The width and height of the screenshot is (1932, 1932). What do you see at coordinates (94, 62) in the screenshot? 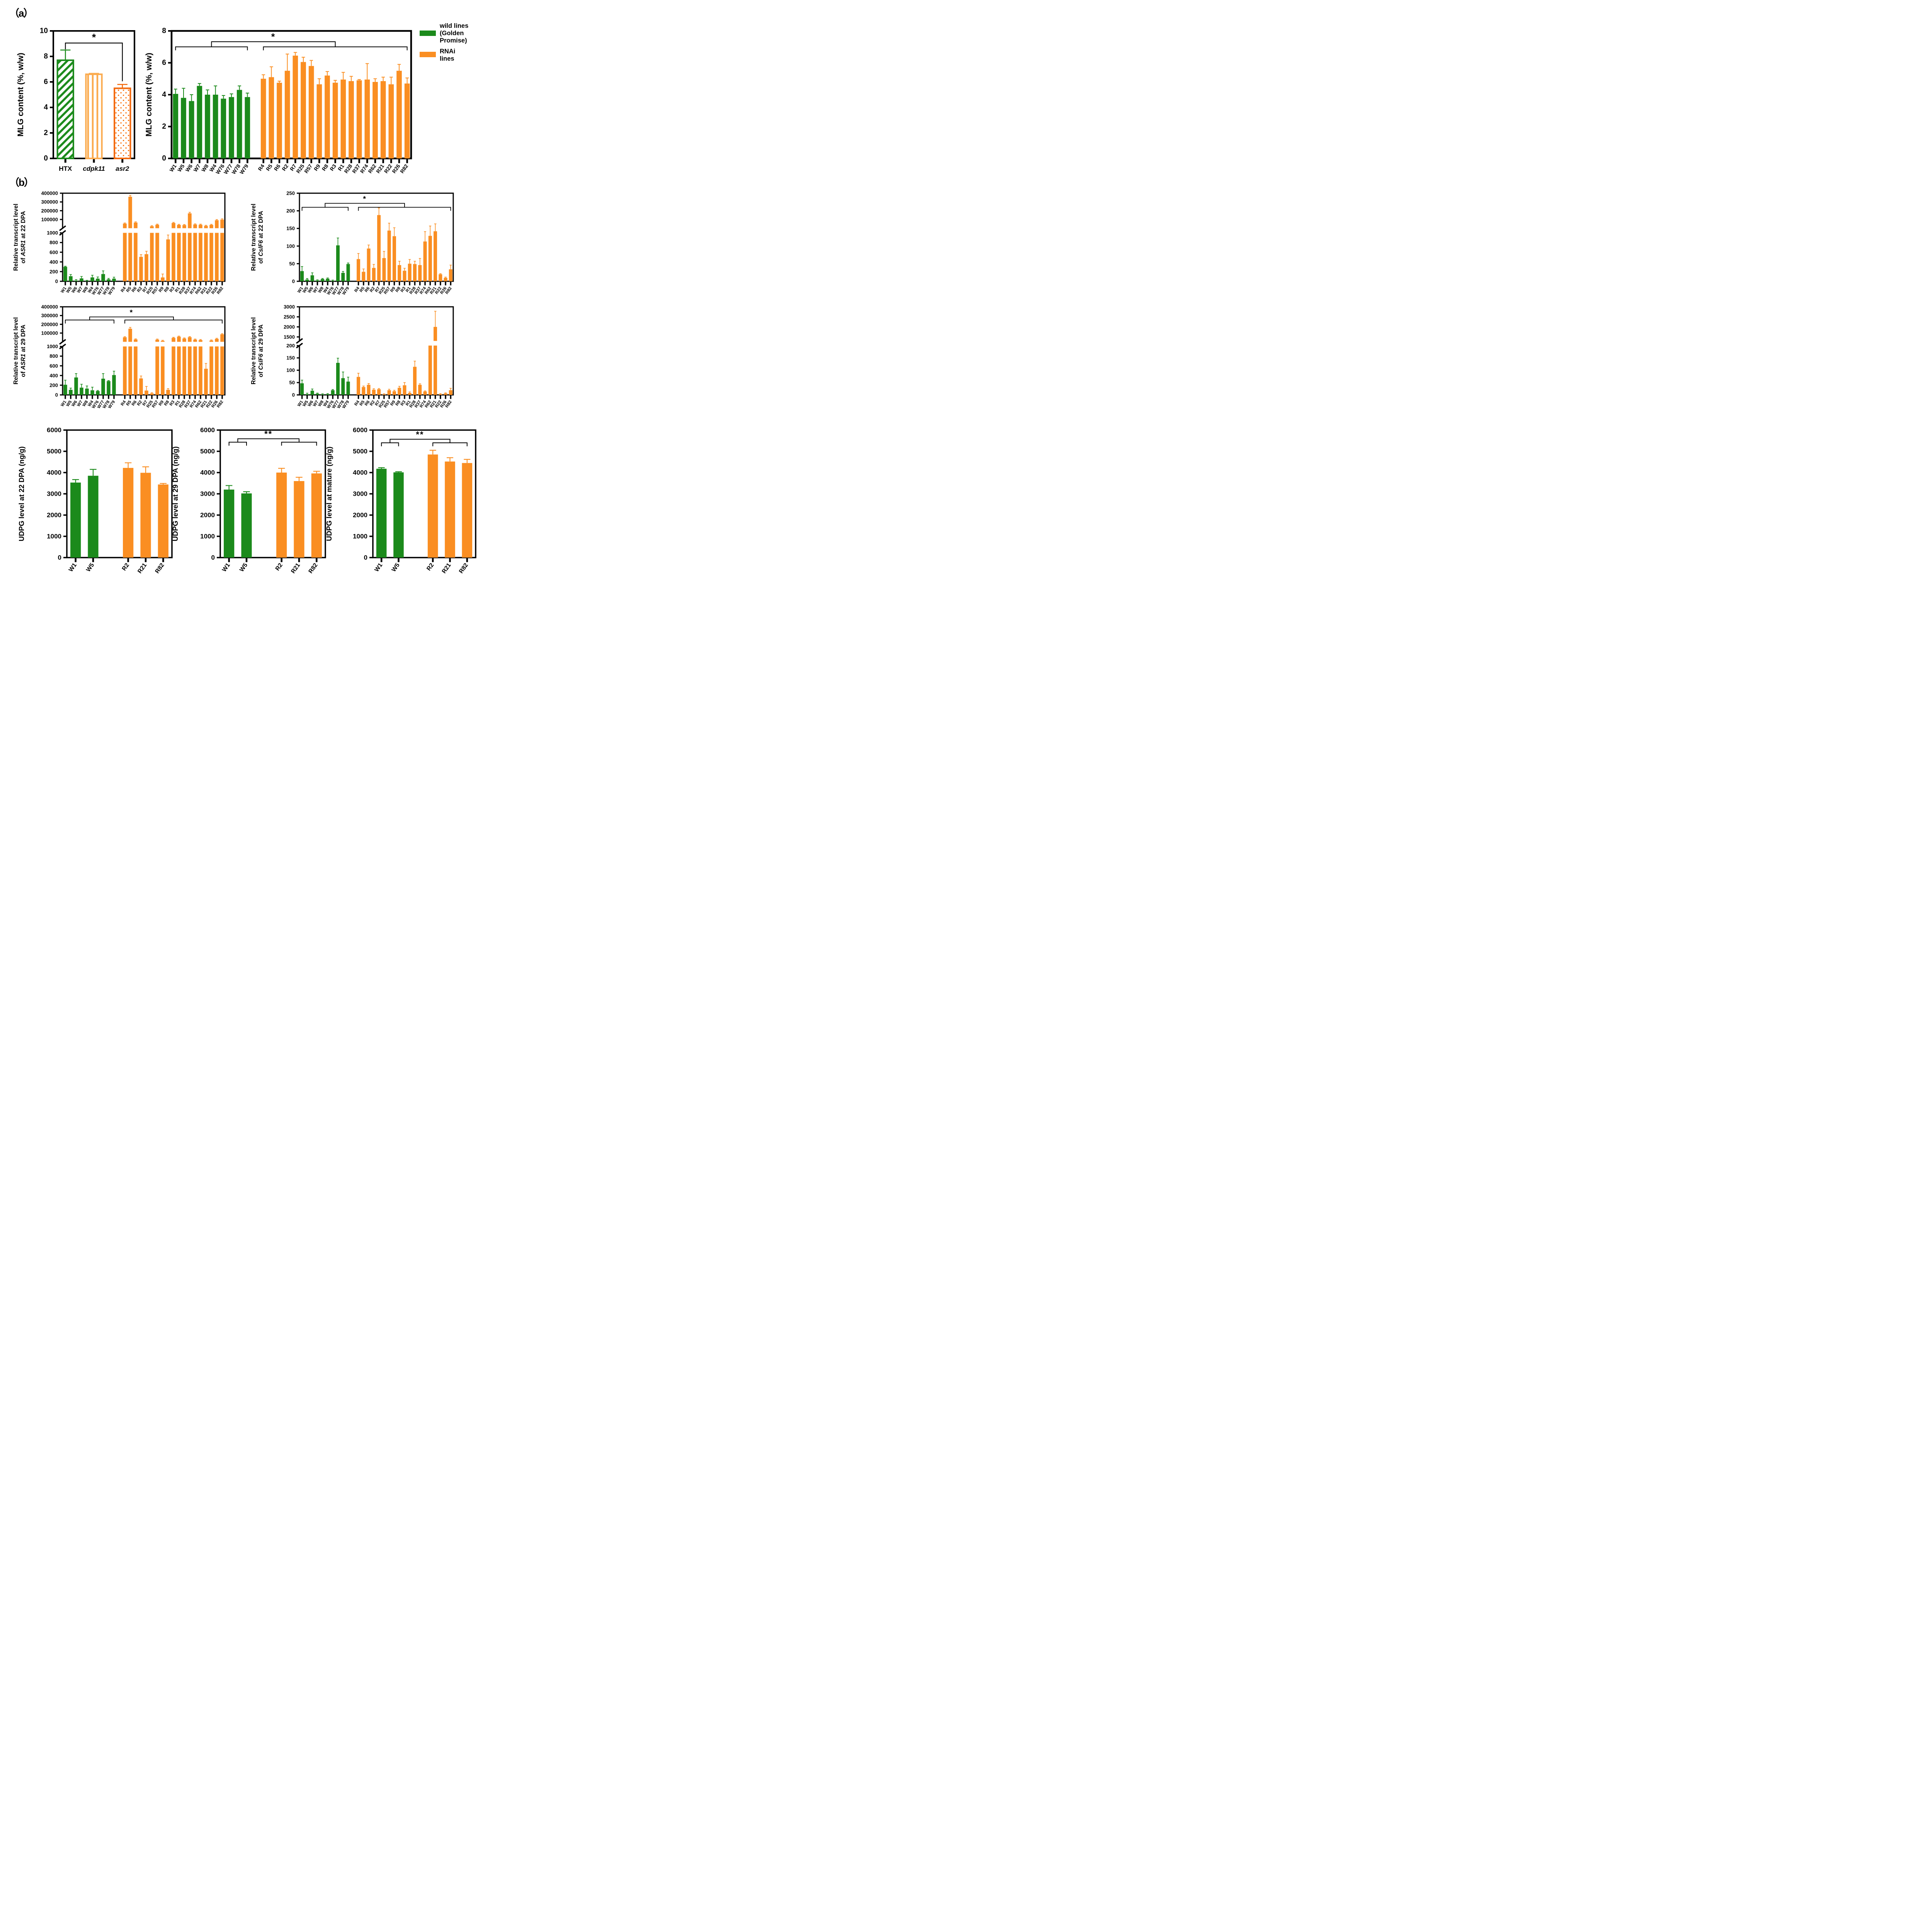
I see `significance-bracket` at bounding box center [94, 62].